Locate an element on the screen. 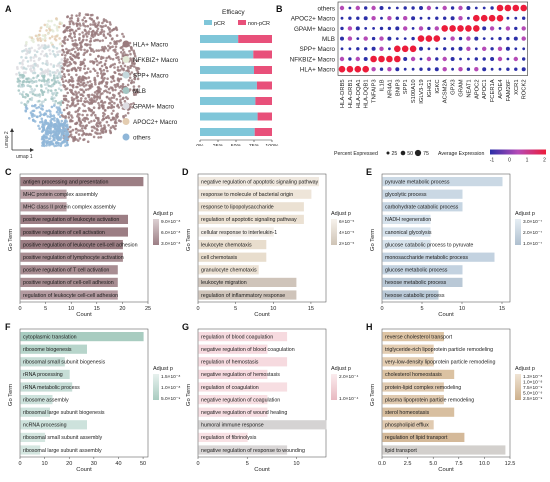 The image size is (550, 482). efficacy-bar-pcr is located at coordinates (227, 70).